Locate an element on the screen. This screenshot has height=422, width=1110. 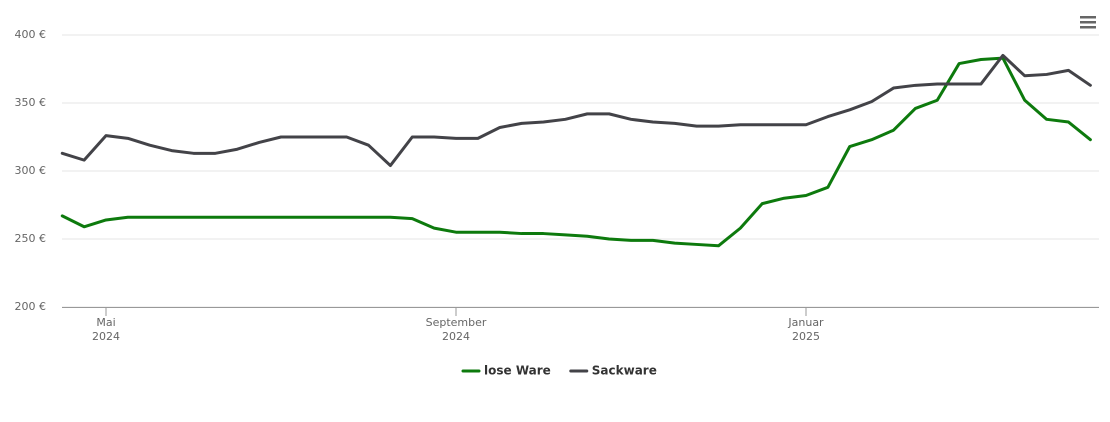
legend-item: Sackware is located at coordinates (613, 371).